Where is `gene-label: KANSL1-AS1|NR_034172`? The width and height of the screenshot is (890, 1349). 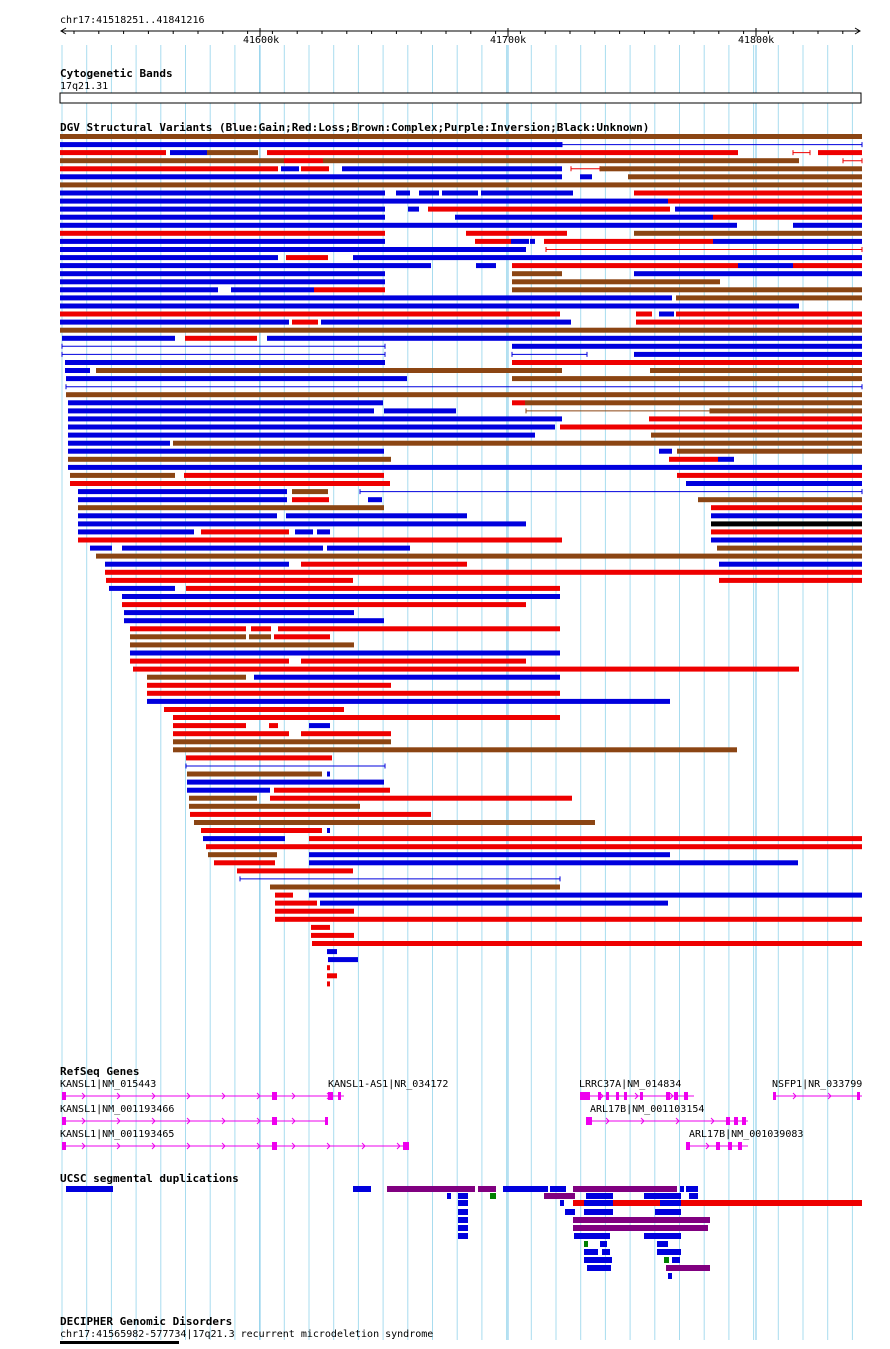
gene-label: KANSL1-AS1|NR_034172 is located at coordinates (388, 1084).